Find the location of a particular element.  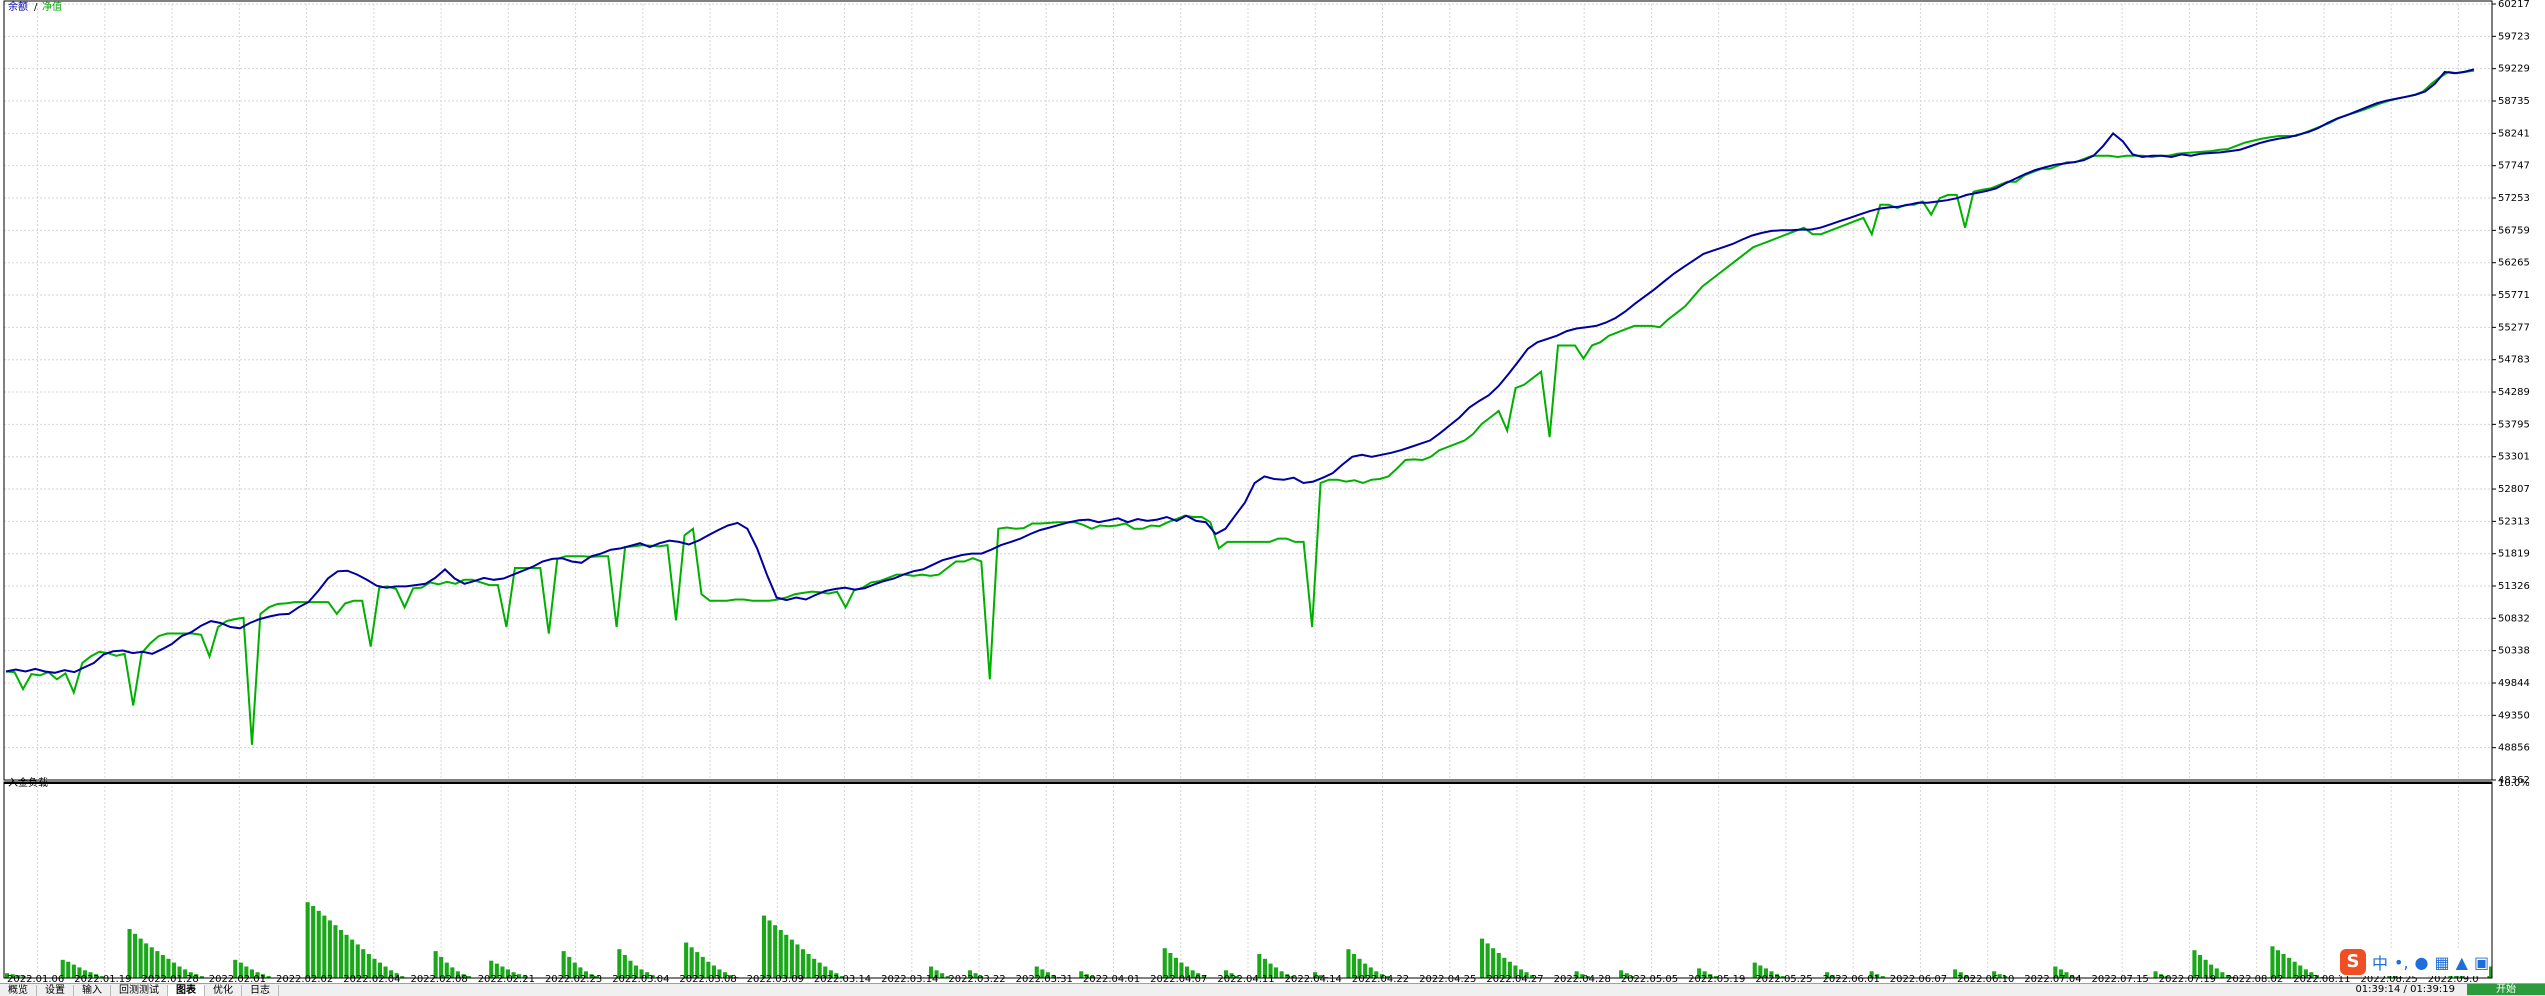

tab-graph: 图表 is located at coordinates (186, 990).